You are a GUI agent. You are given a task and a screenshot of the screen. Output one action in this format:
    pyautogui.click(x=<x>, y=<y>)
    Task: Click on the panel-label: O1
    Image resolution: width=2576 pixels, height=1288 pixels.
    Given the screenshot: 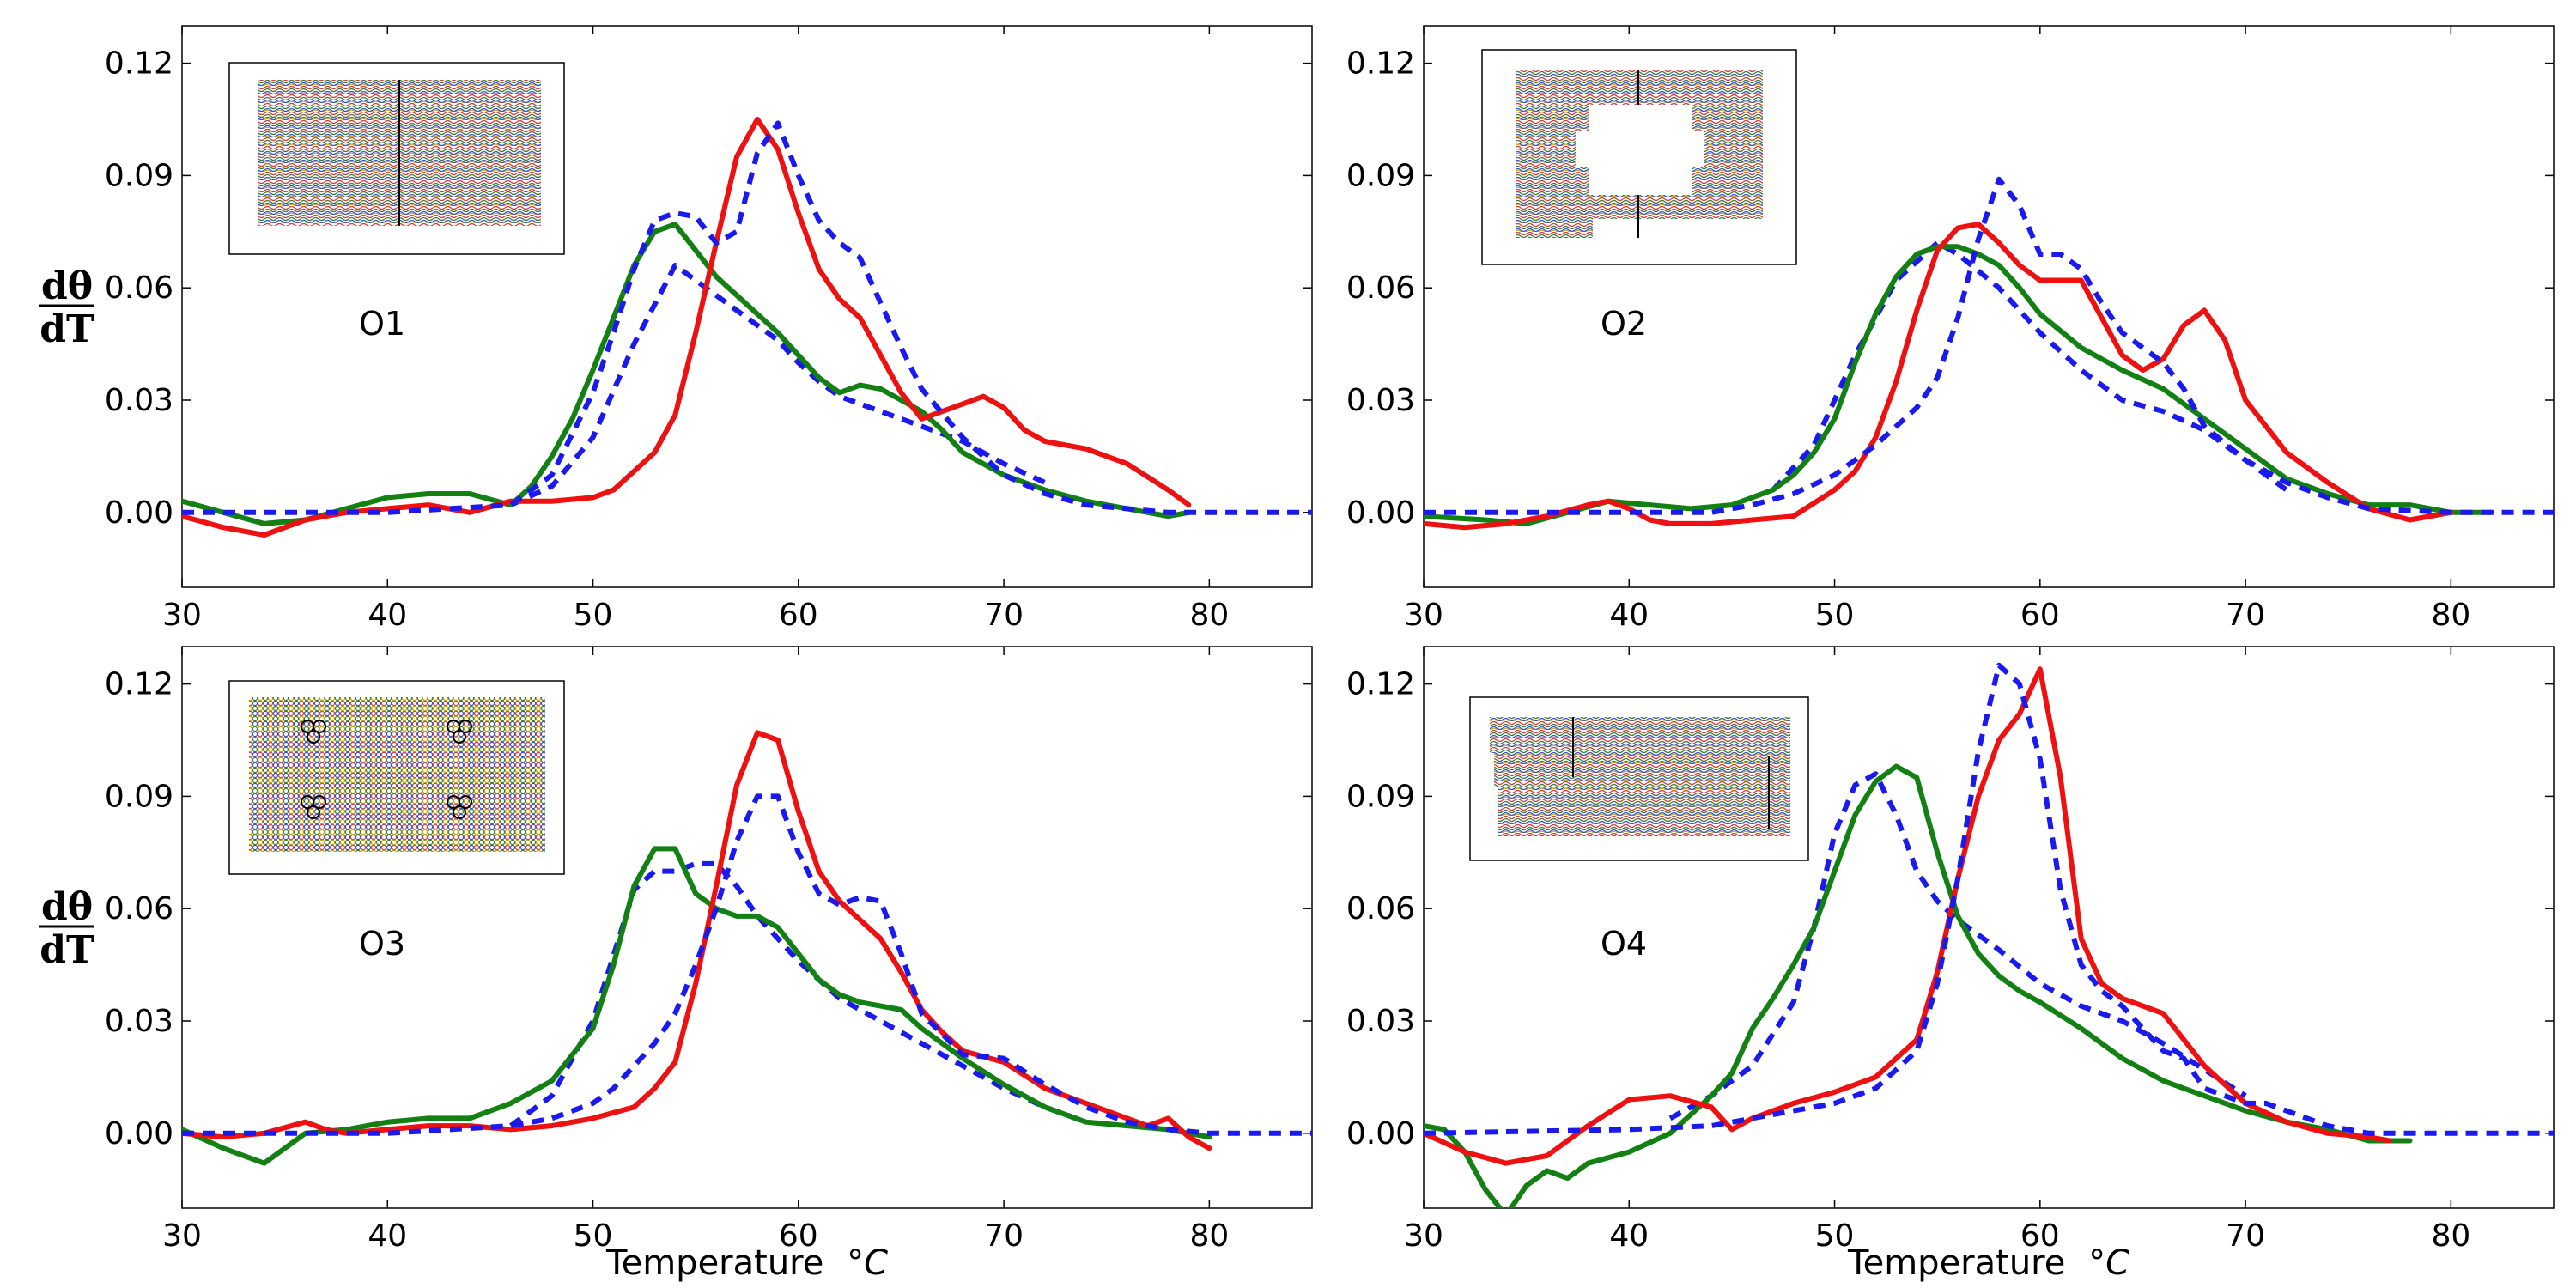 What is the action you would take?
    pyautogui.click(x=382, y=324)
    